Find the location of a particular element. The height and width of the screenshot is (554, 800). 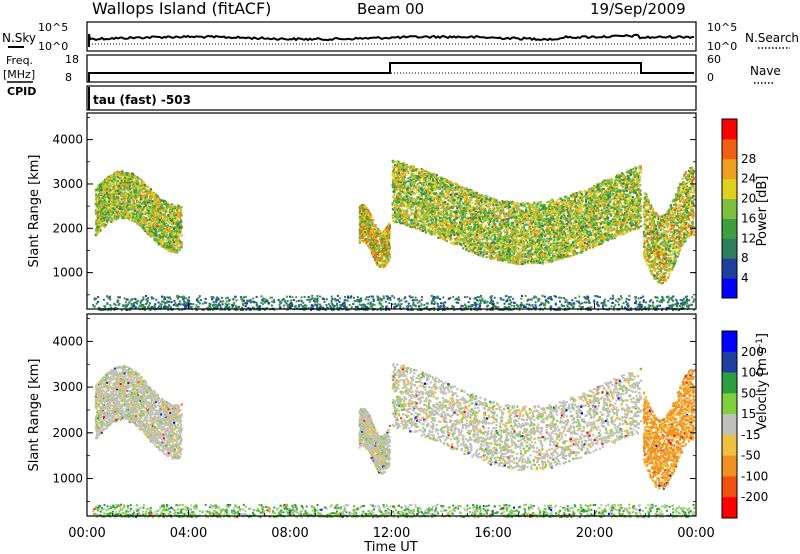

noise-sky-line is located at coordinates (391, 40).